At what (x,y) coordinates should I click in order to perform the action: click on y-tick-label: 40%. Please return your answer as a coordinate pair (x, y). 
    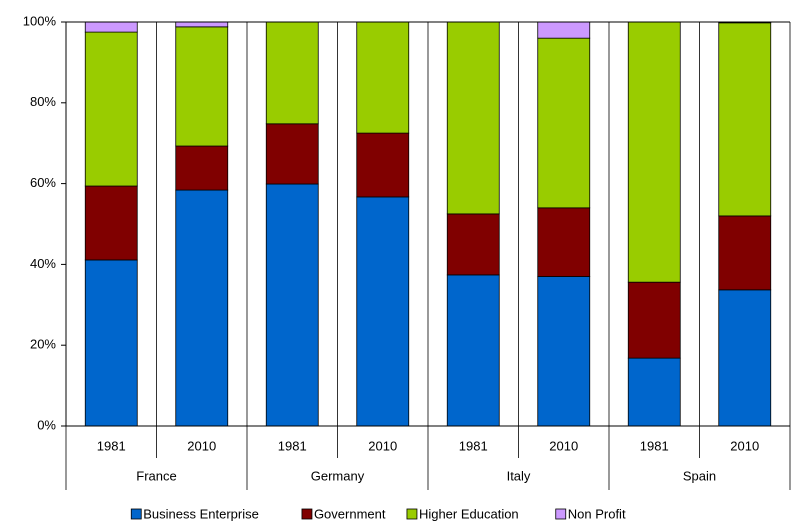
    Looking at the image, I should click on (43, 263).